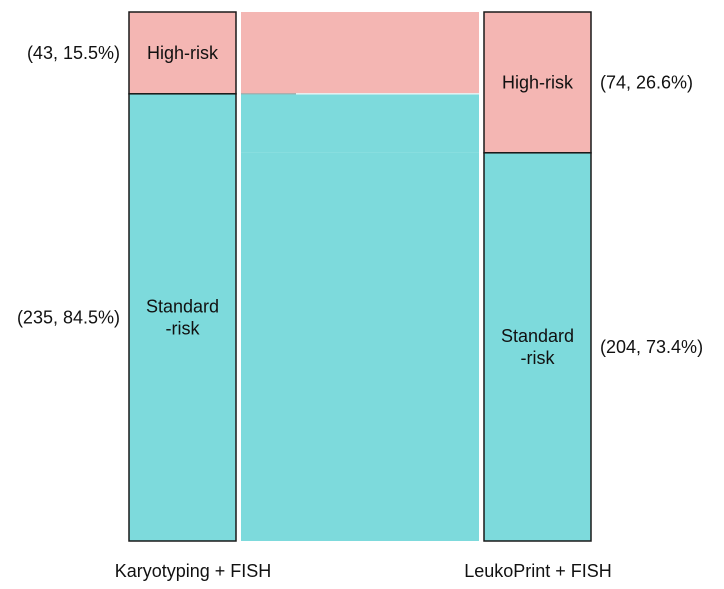 The height and width of the screenshot is (589, 724). I want to click on node-label-R_high-line-0: High-risk, so click(538, 82).